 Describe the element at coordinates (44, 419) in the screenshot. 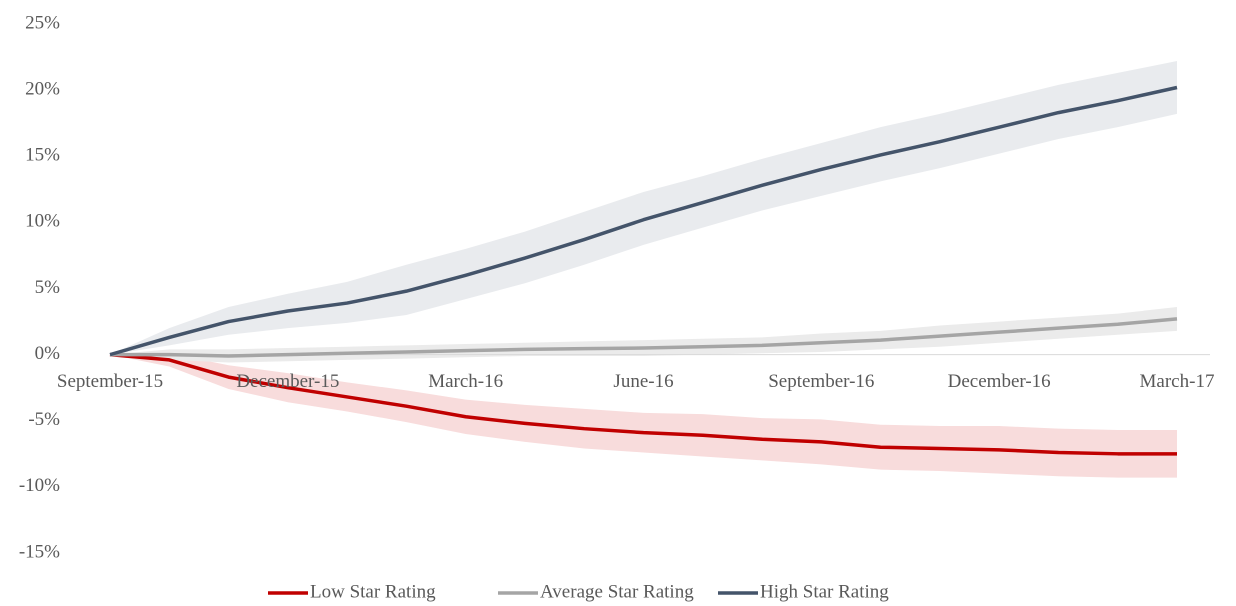

I see `y-tick-label: -5%` at that location.